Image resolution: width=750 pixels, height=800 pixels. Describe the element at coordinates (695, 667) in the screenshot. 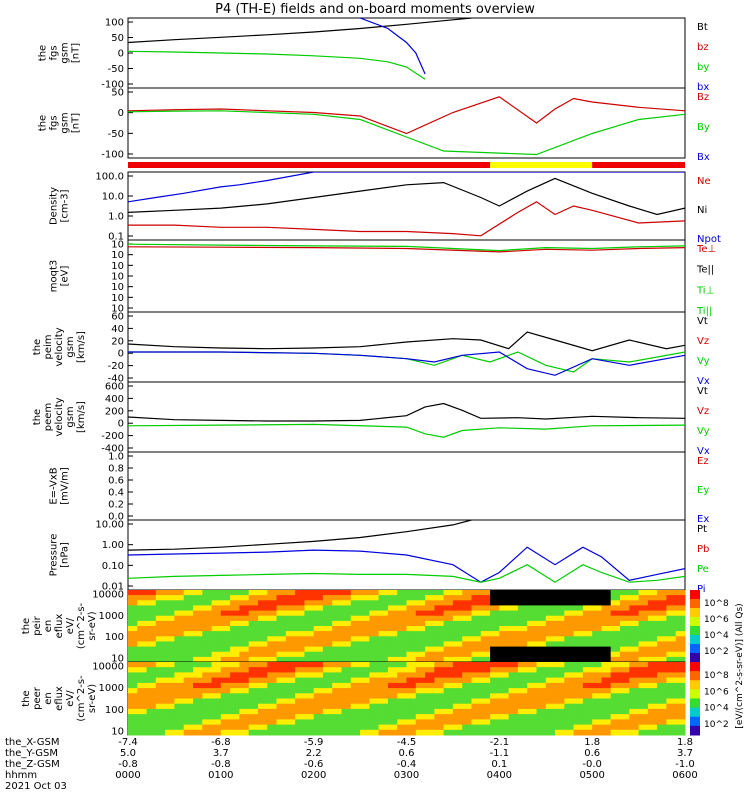

I see `colorbar-segment` at that location.